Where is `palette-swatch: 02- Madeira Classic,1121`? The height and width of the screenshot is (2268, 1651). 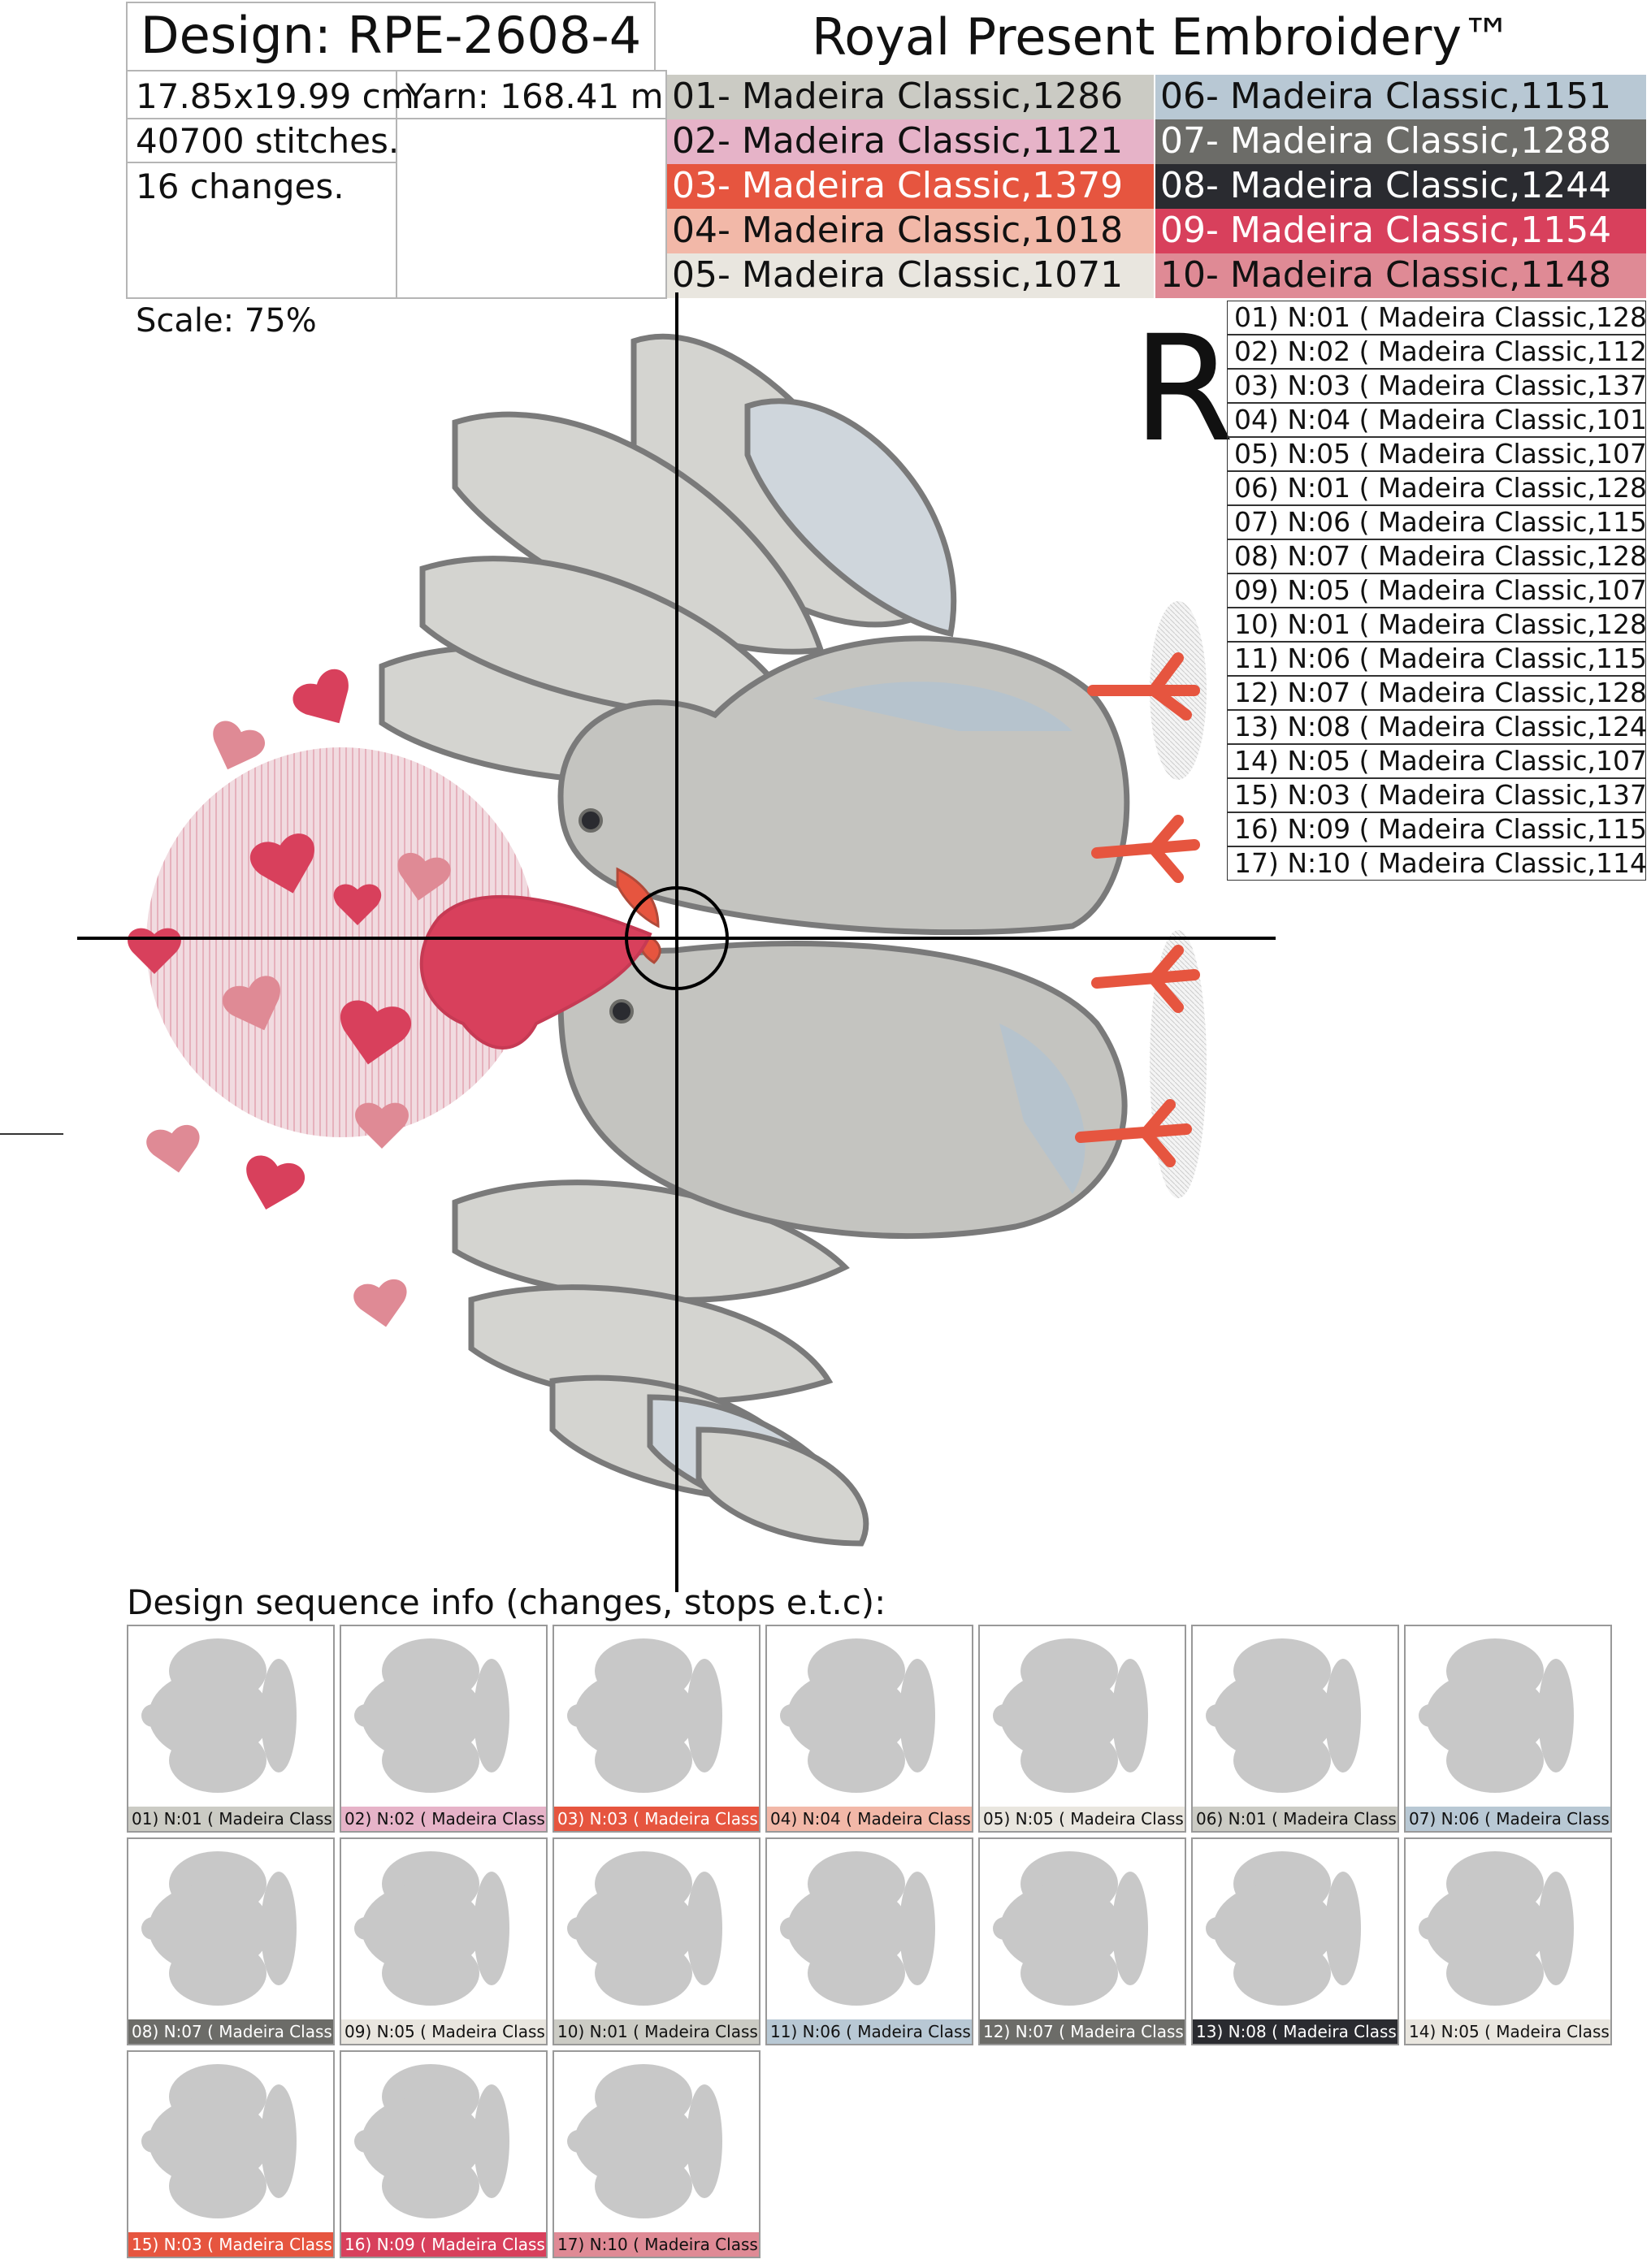 palette-swatch: 02- Madeira Classic,1121 is located at coordinates (911, 141).